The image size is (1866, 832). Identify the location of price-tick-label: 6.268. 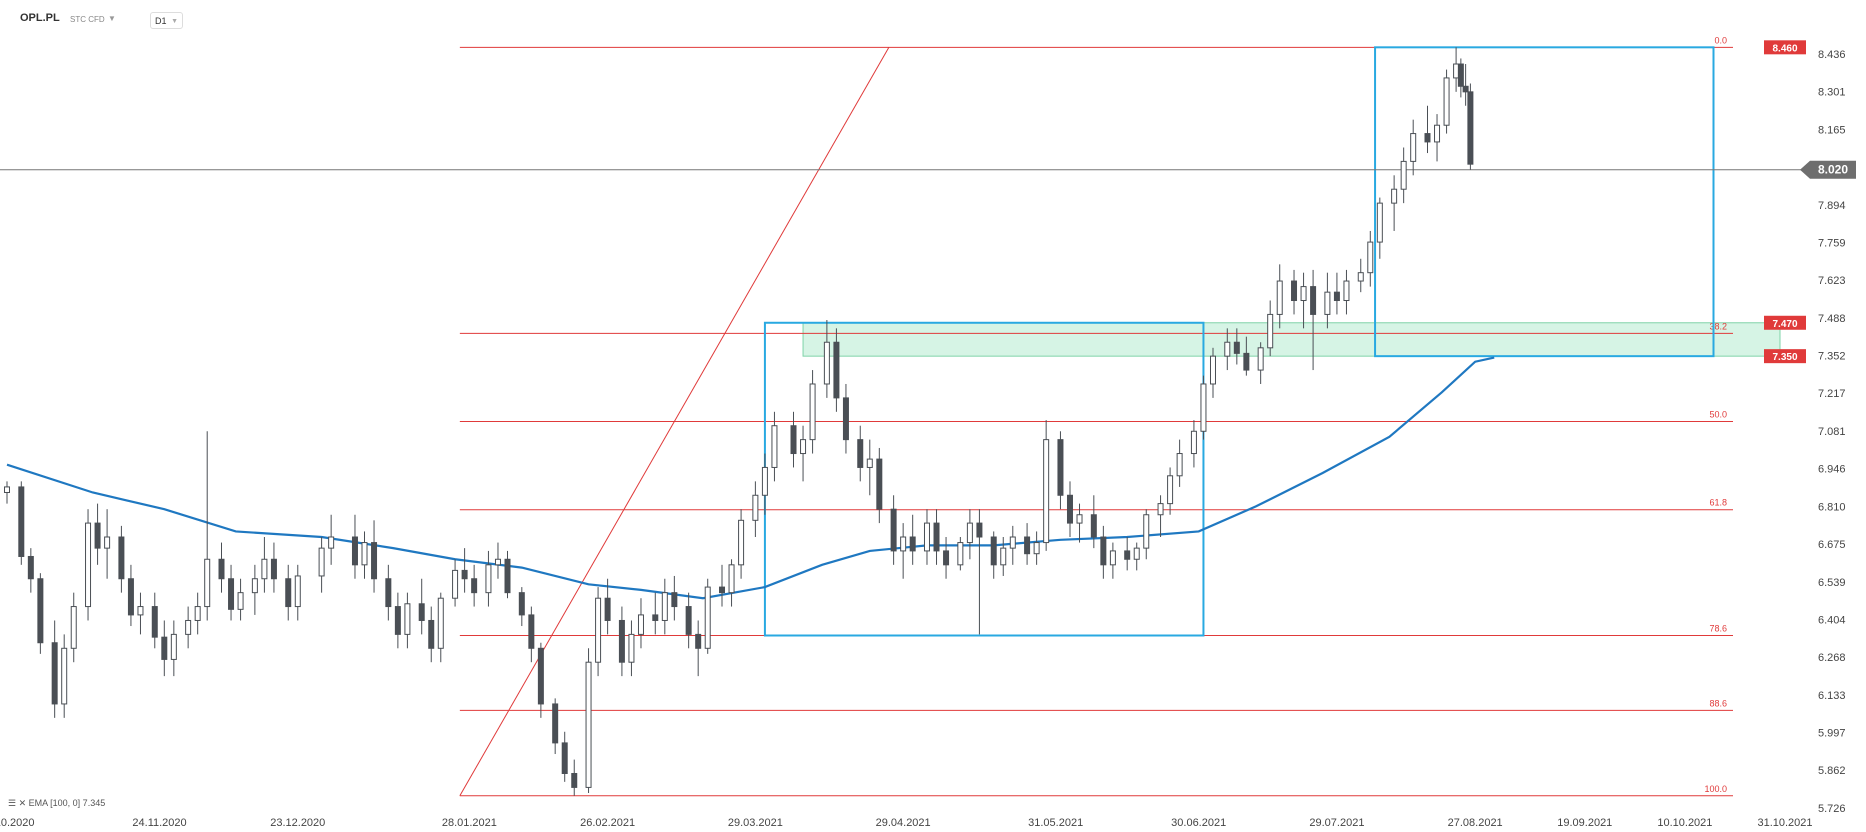
(1832, 658).